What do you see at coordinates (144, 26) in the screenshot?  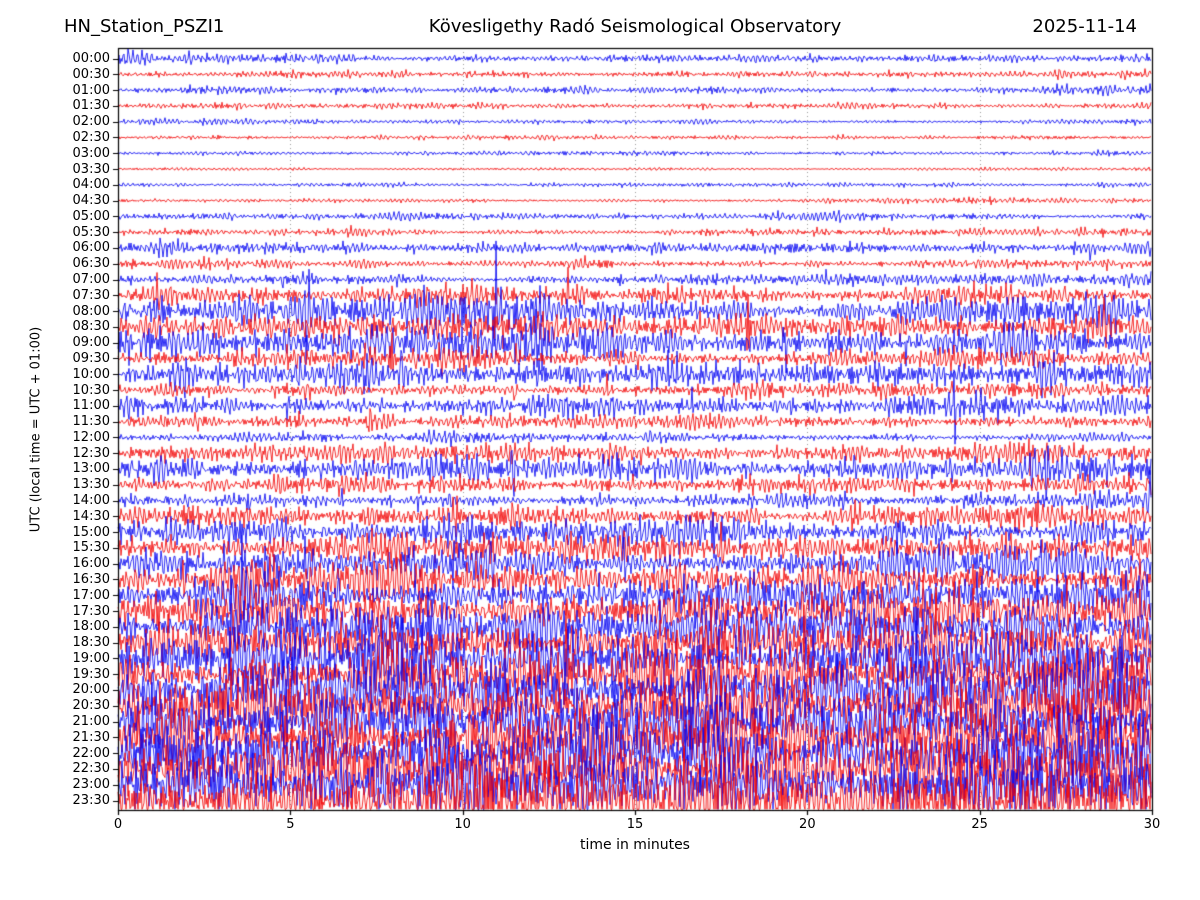 I see `station-title: HN_Station_PSZI1` at bounding box center [144, 26].